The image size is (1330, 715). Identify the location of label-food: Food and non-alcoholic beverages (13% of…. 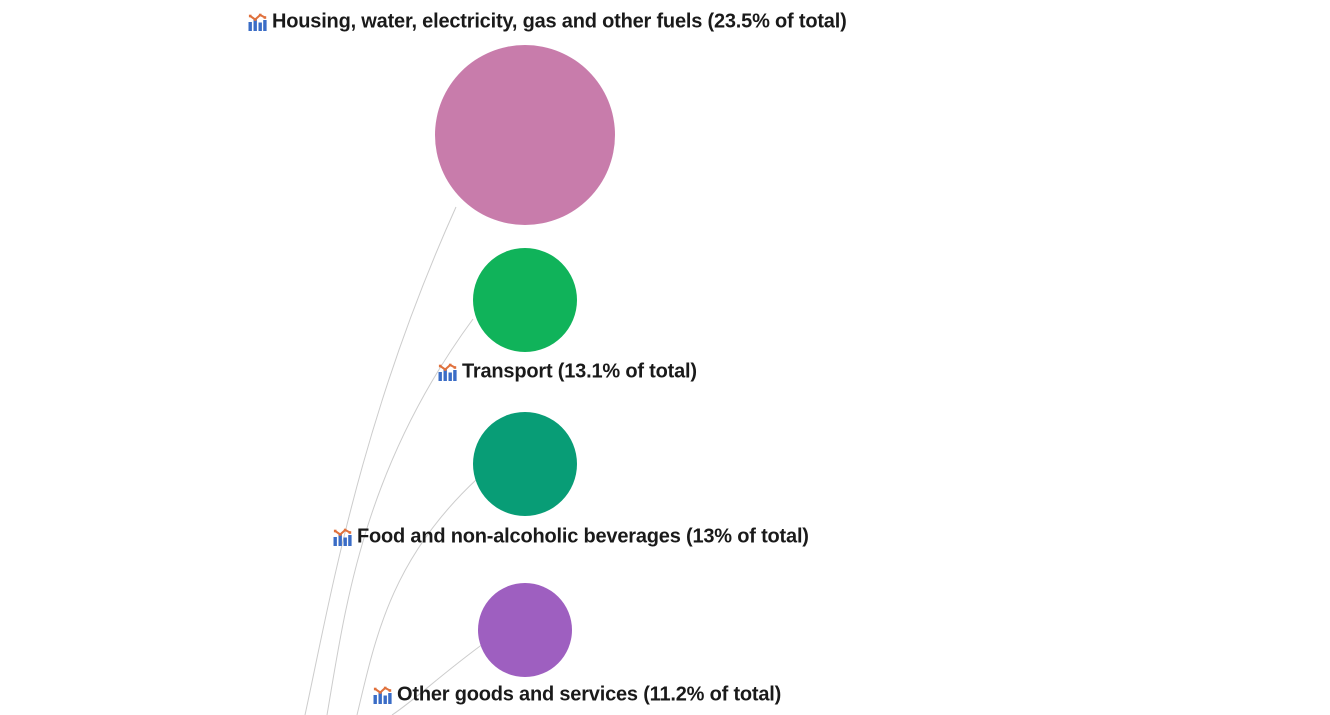
(571, 537).